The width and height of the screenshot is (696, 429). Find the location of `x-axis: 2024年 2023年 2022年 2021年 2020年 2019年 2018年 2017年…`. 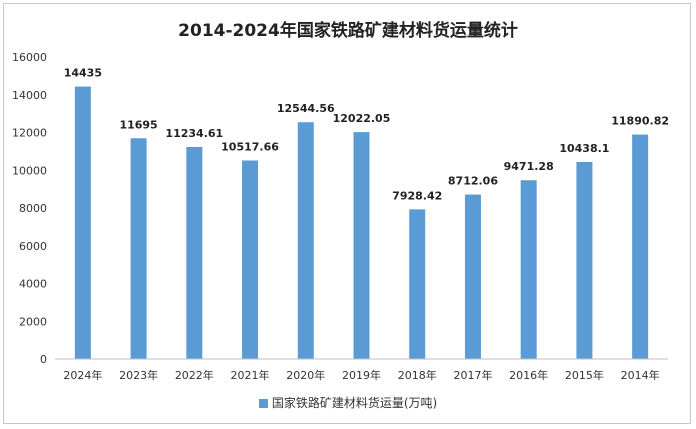

x-axis: 2024年 2023年 2022年 2021年 2020年 2019年 2018年 2017年… is located at coordinates (361, 370).